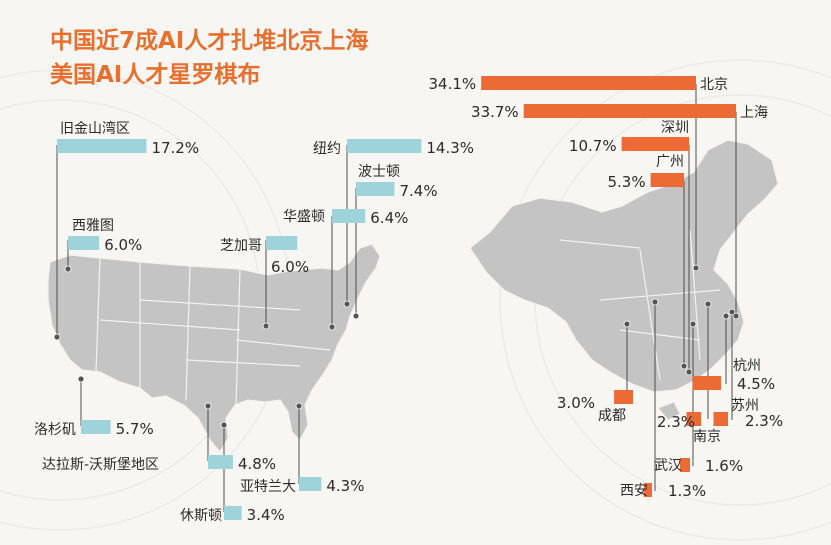 The width and height of the screenshot is (831, 545). Describe the element at coordinates (389, 218) in the screenshot. I see `us-value-label-3: 6.4%` at that location.